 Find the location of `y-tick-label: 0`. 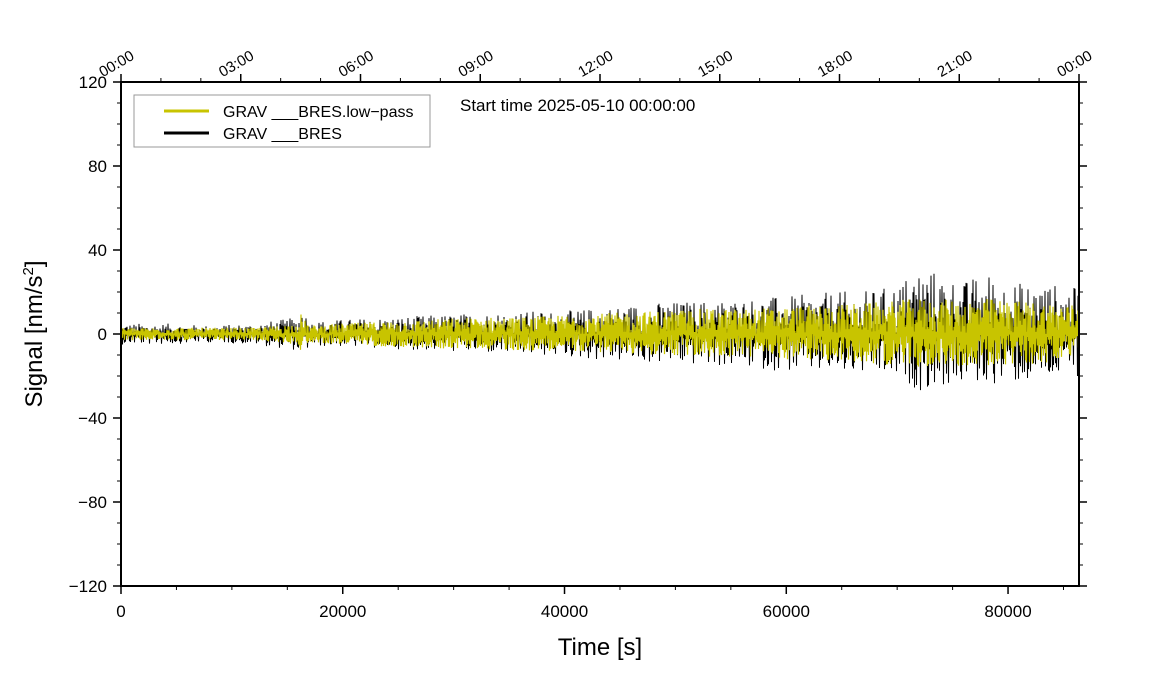

y-tick-label: 0 is located at coordinates (102, 334).